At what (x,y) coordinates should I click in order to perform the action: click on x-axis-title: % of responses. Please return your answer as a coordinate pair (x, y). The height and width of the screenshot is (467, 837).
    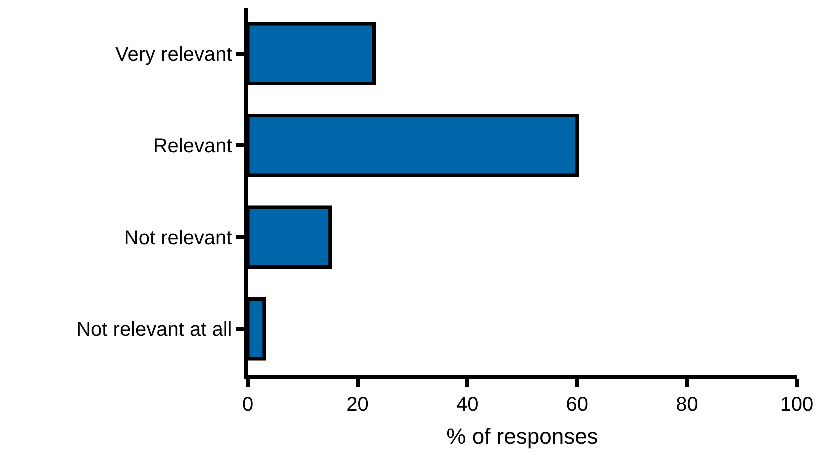
    Looking at the image, I should click on (522, 437).